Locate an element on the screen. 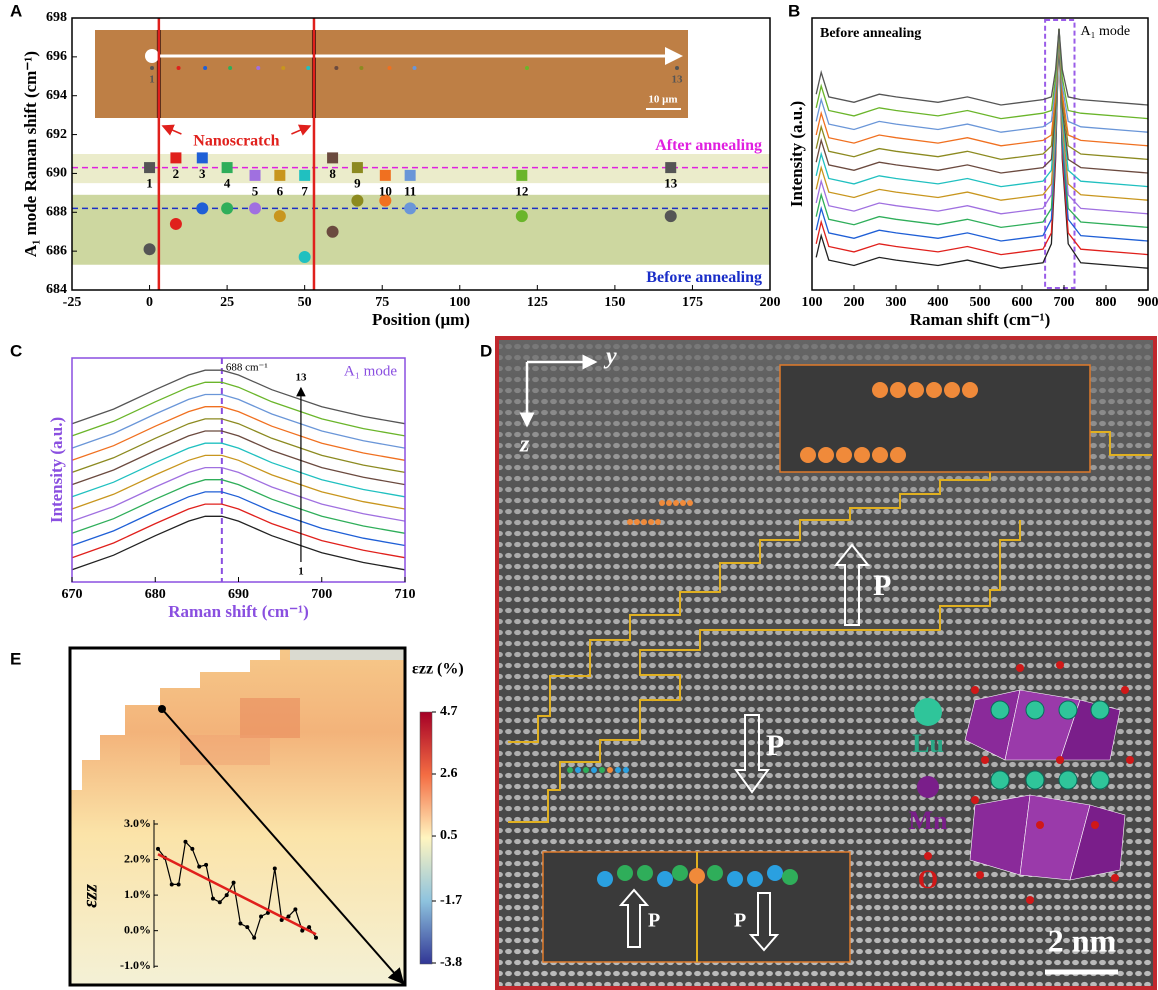  inset-y-tick-label: 0.0% is located at coordinates (137, 929).